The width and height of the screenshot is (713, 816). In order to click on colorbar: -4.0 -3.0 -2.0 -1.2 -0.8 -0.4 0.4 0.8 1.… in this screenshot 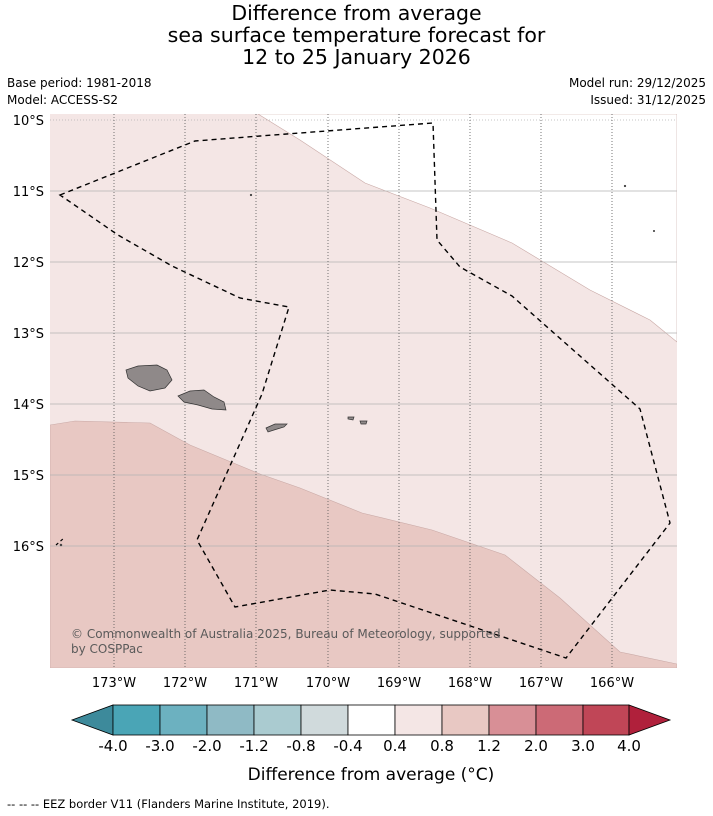, I will do `click(371, 744)`.